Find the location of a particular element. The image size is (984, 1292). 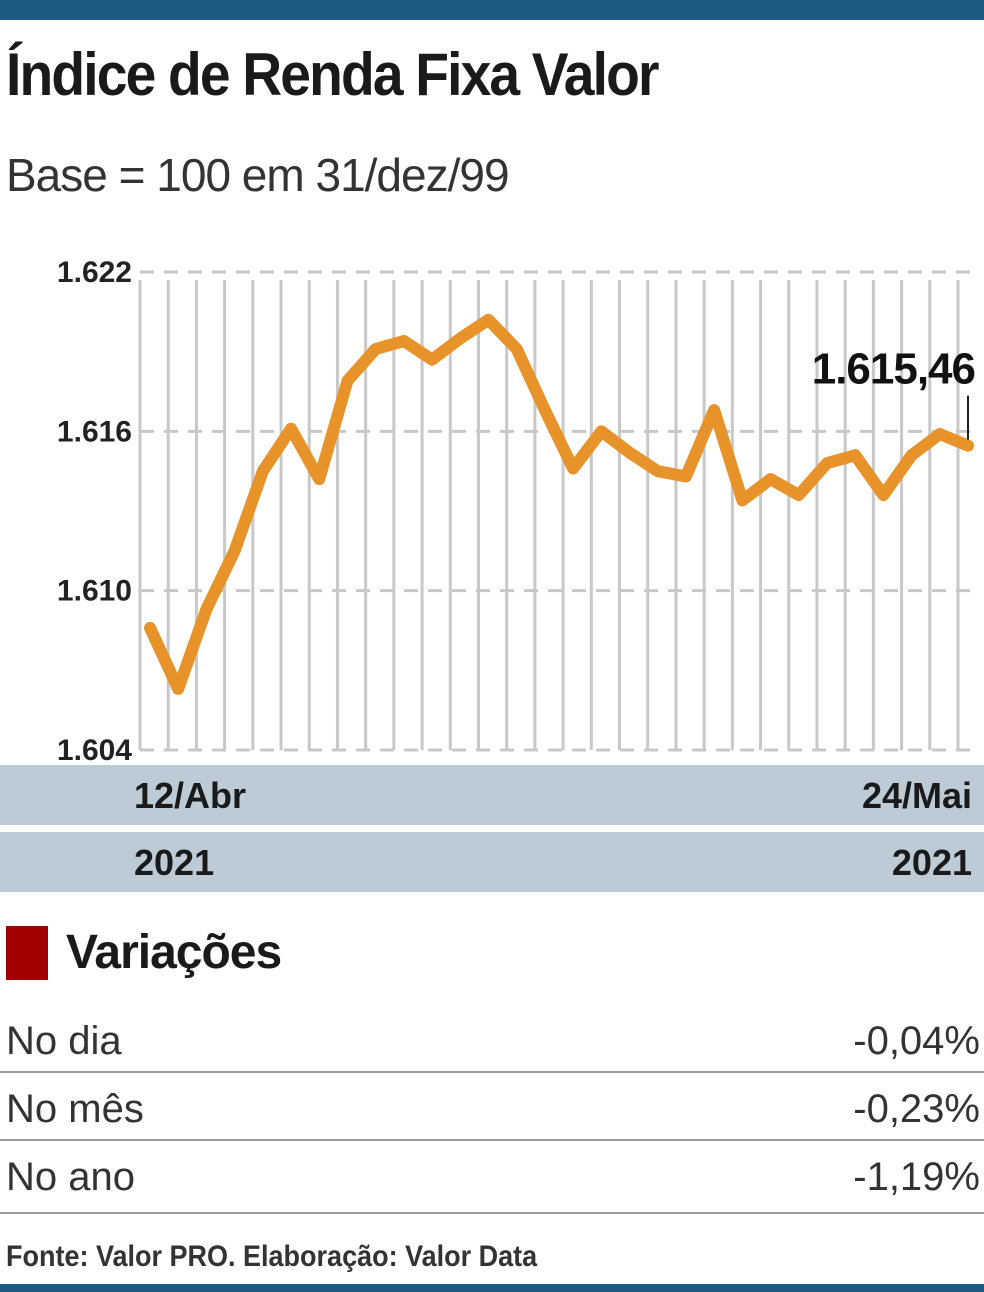

variation-label: No dia is located at coordinates (64, 1041).